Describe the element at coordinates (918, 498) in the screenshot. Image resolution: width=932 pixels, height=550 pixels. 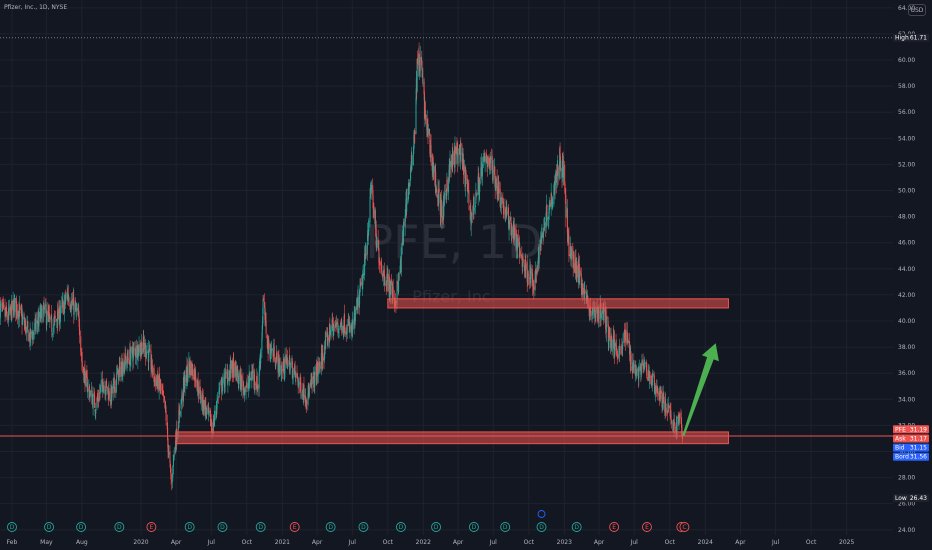
I see `price-tag-value: 26.43` at that location.